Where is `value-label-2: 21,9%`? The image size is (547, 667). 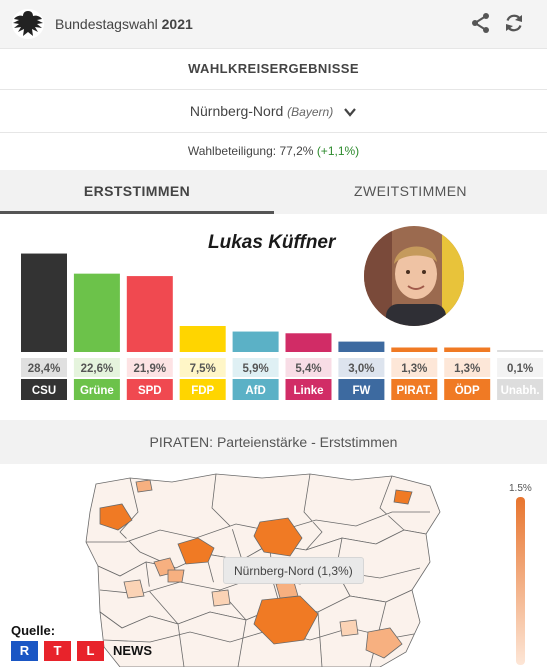 value-label-2: 21,9% is located at coordinates (149, 369).